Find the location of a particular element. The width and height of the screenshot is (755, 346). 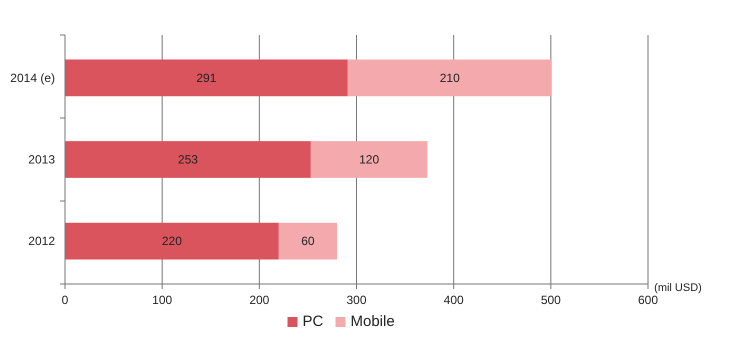

x-tick-label: 500 is located at coordinates (551, 300).